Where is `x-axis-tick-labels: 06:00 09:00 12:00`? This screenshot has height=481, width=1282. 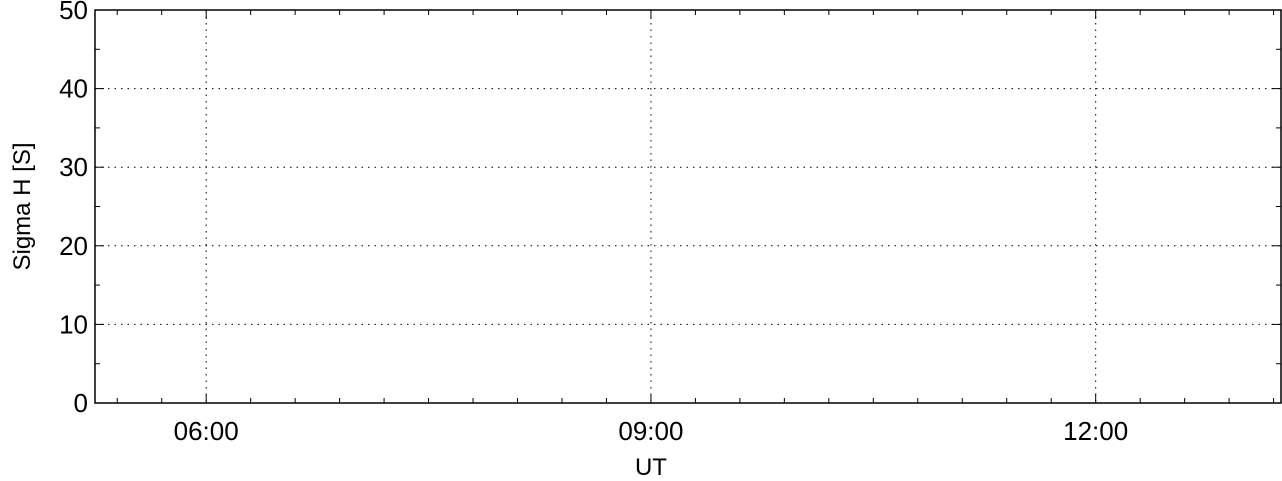
x-axis-tick-labels: 06:00 09:00 12:00 is located at coordinates (651, 431).